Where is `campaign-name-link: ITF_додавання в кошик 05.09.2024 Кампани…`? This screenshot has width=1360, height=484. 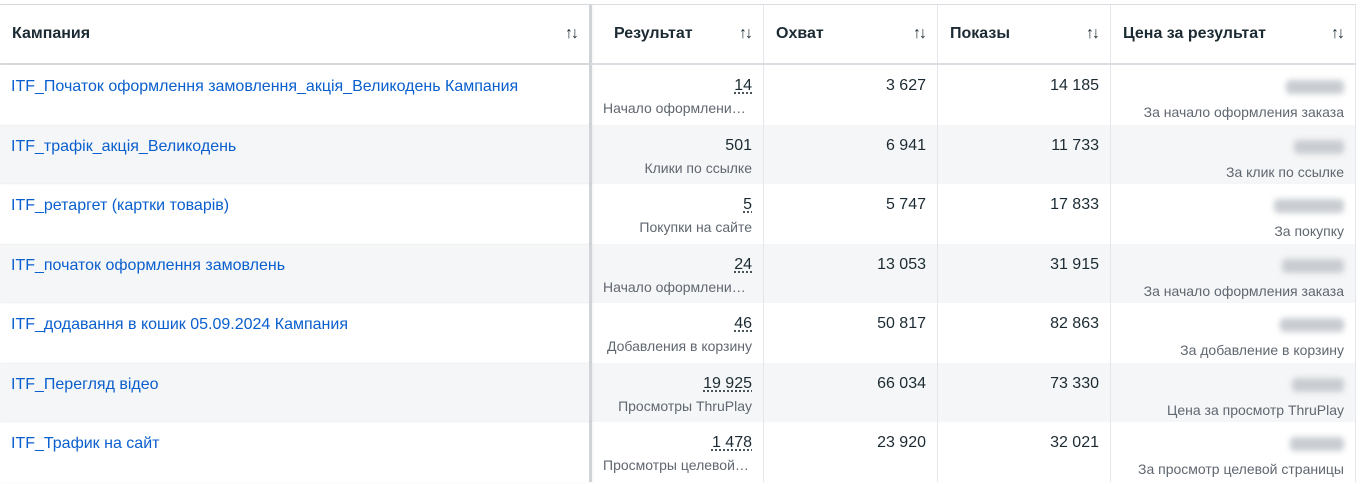 campaign-name-link: ITF_додавання в кошик 05.09.2024 Кампани… is located at coordinates (179, 324).